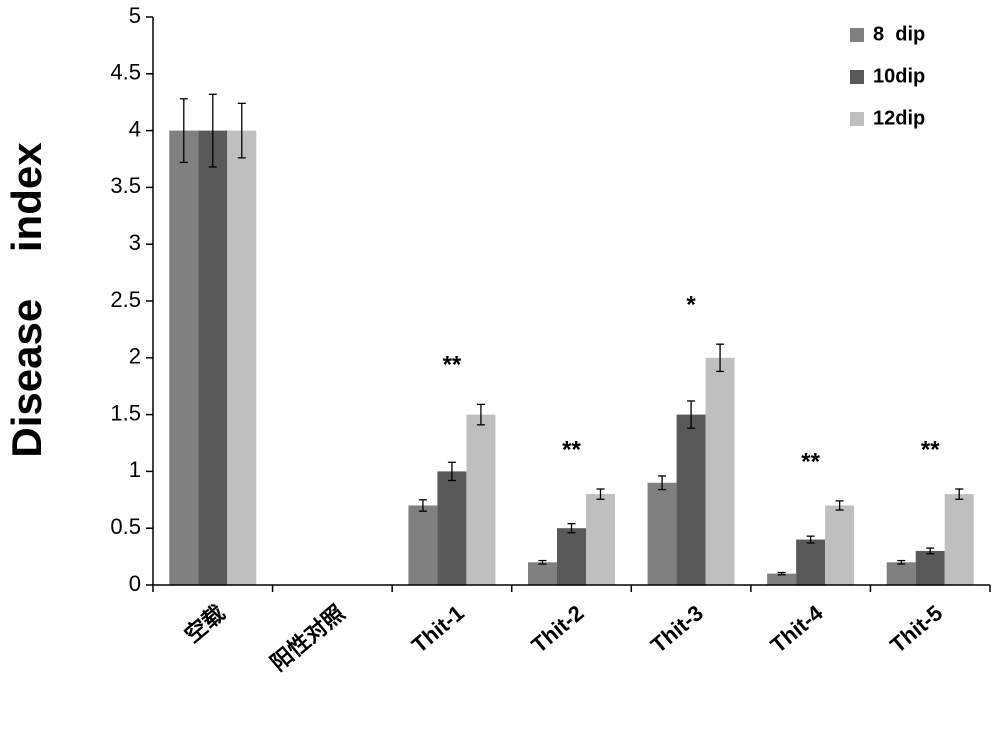  What do you see at coordinates (125, 526) in the screenshot?
I see `y-tick-label: 0.5` at bounding box center [125, 526].